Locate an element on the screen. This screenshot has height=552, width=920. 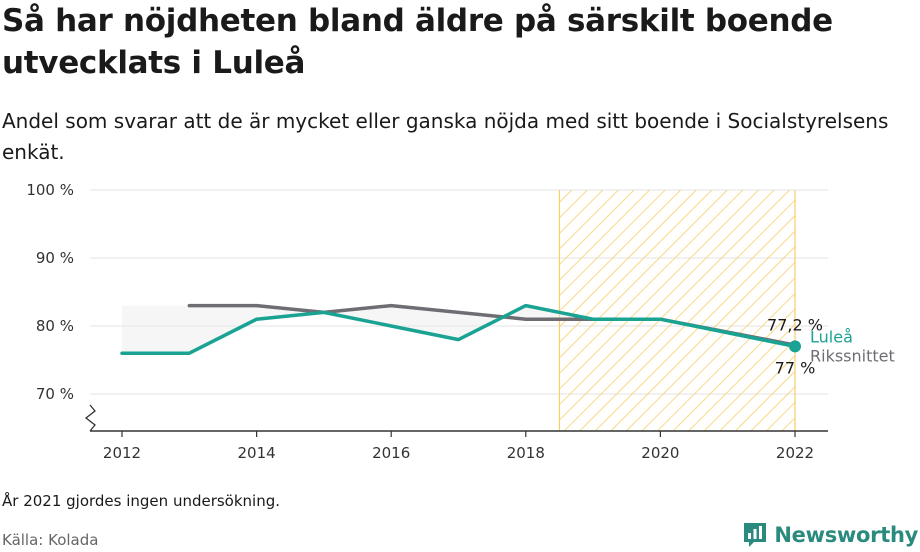
fill-layer is located at coordinates (358, 329).